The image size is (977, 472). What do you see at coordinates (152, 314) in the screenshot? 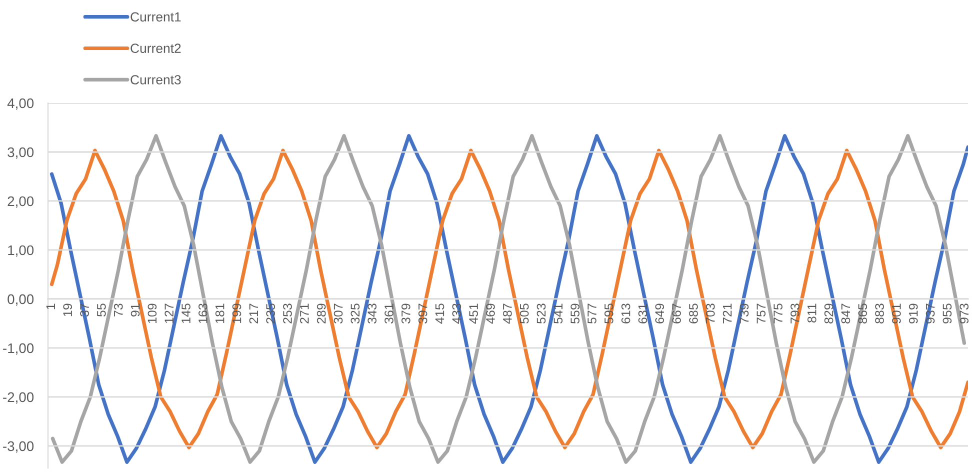
I see `x-tick-label: 109` at bounding box center [152, 314].